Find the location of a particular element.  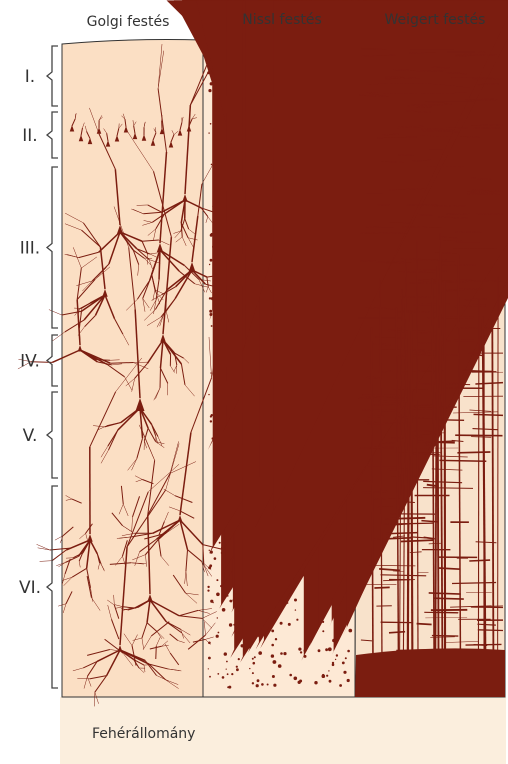

bracket is located at coordinates (51, 247).